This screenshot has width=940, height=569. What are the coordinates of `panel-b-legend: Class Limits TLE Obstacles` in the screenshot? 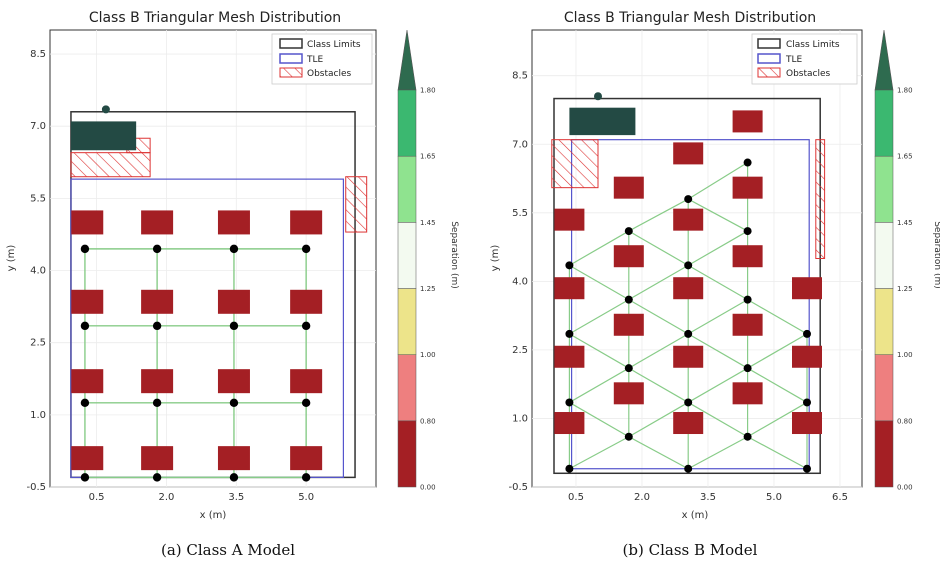 It's located at (804, 59).